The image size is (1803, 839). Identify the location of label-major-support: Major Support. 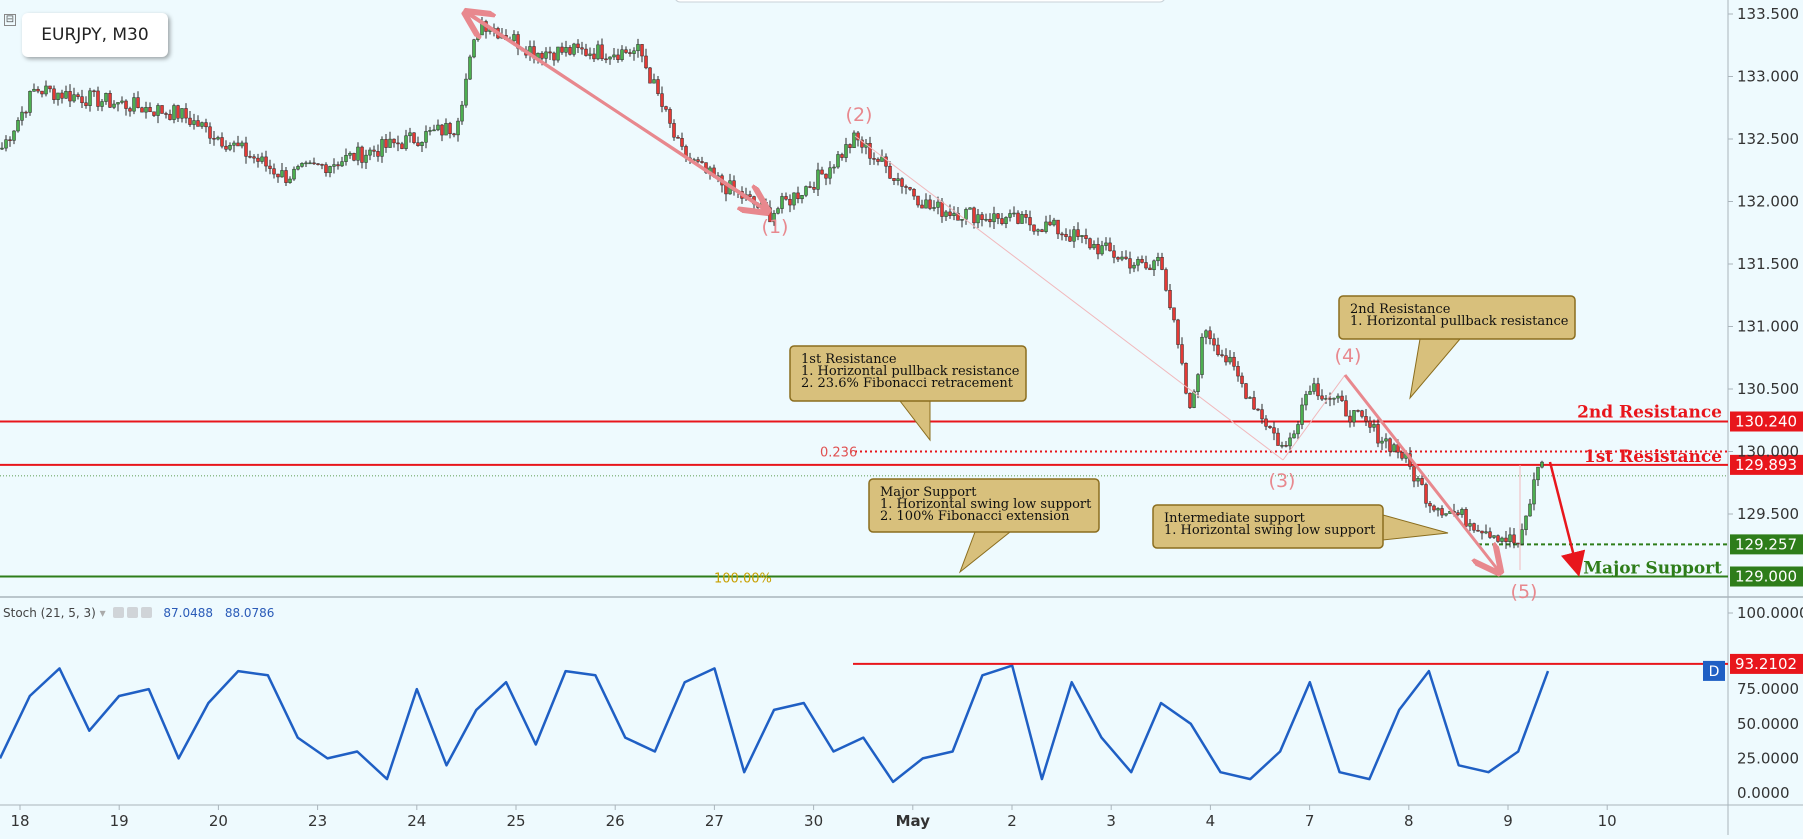
(1652, 569).